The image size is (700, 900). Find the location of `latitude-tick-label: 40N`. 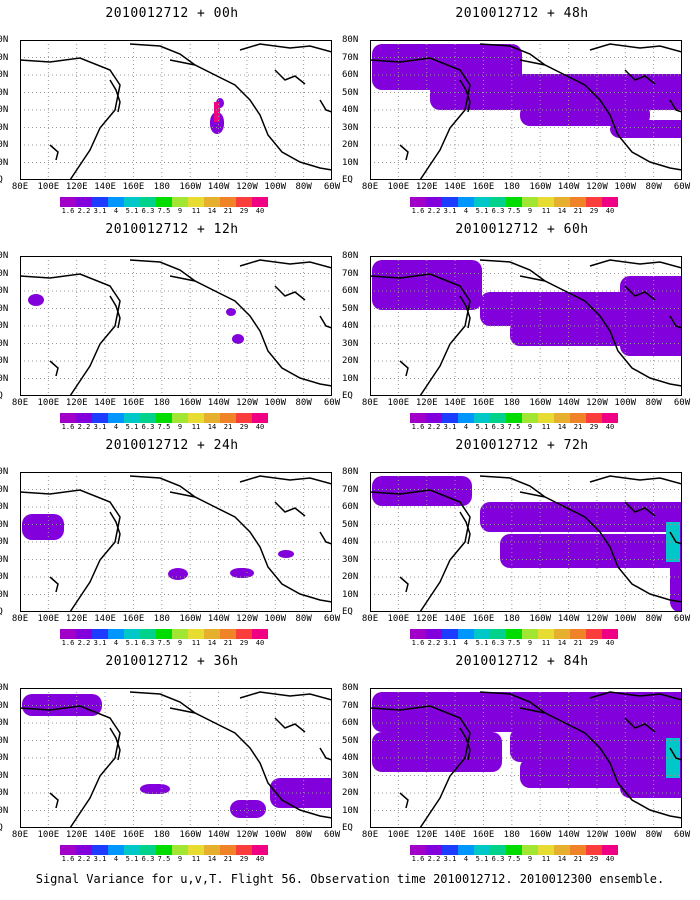

latitude-tick-label: 40N is located at coordinates (4, 758).